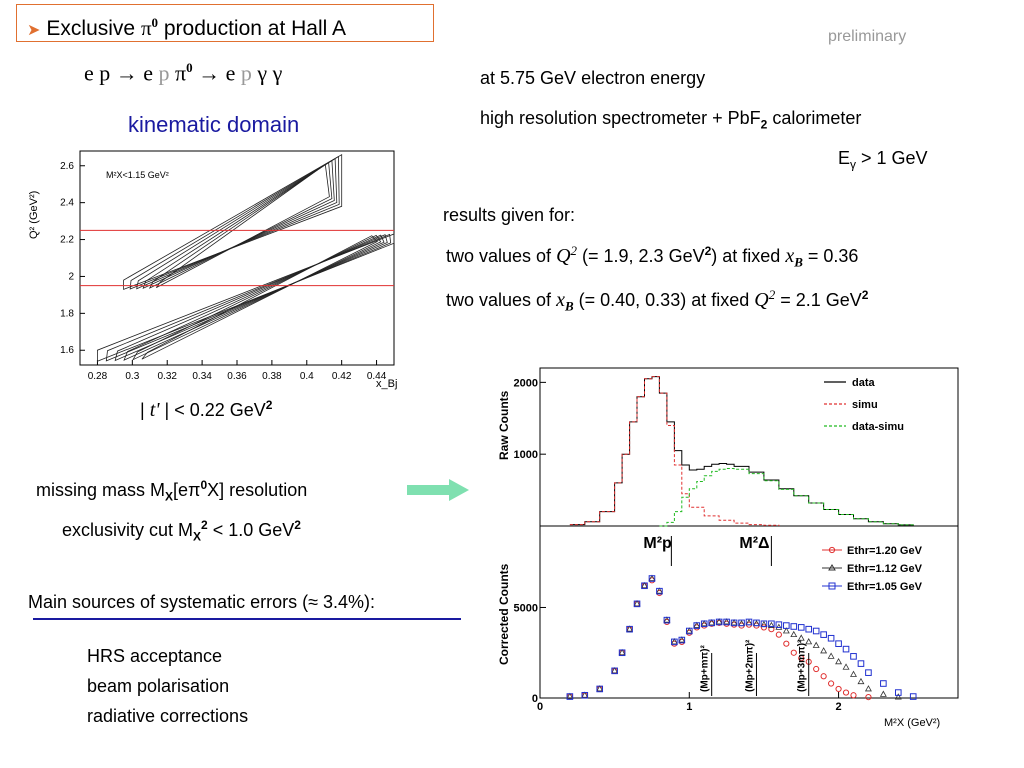  What do you see at coordinates (154, 410) in the screenshot?
I see `t-cut-var: t'` at bounding box center [154, 410].